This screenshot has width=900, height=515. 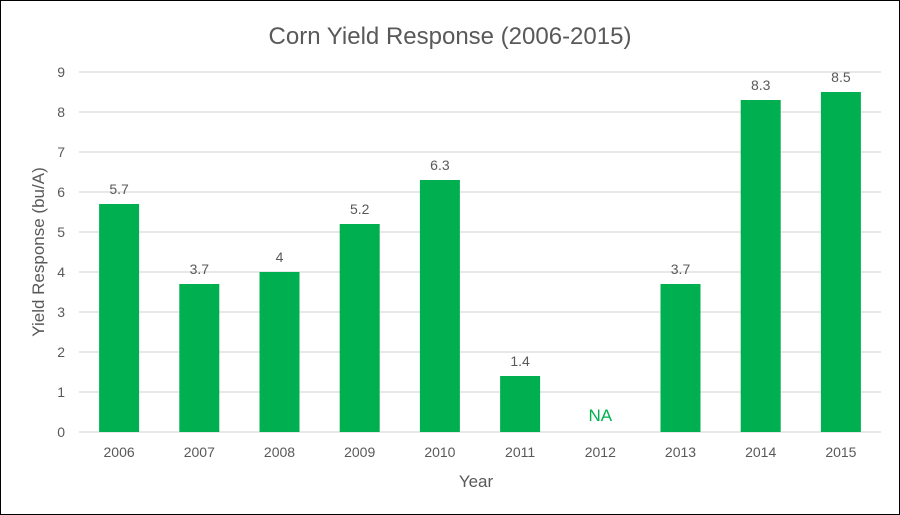 What do you see at coordinates (520, 404) in the screenshot?
I see `bar-2011` at bounding box center [520, 404].